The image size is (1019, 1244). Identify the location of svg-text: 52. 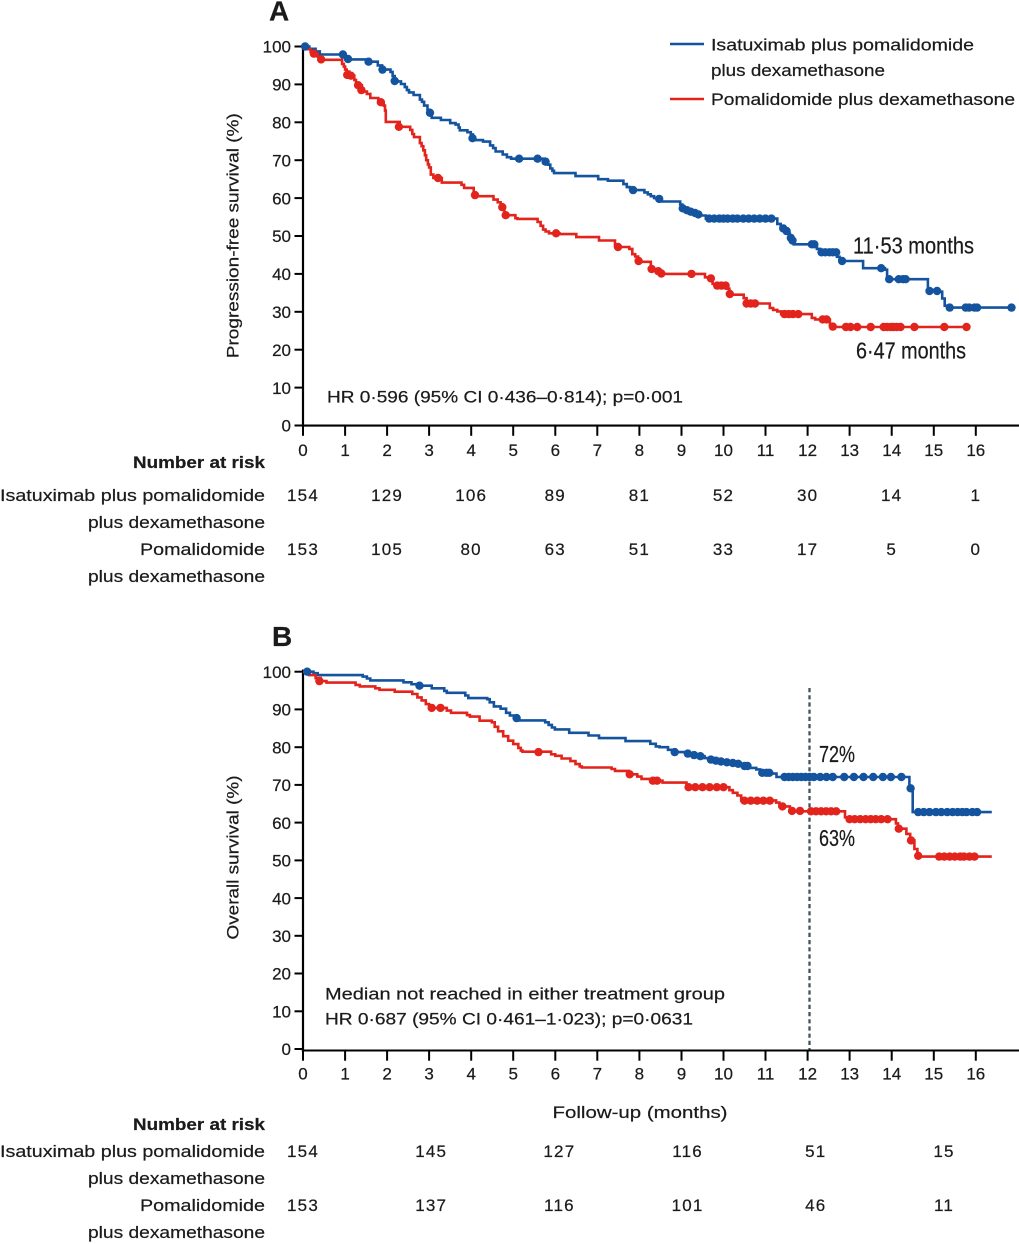
(723, 495).